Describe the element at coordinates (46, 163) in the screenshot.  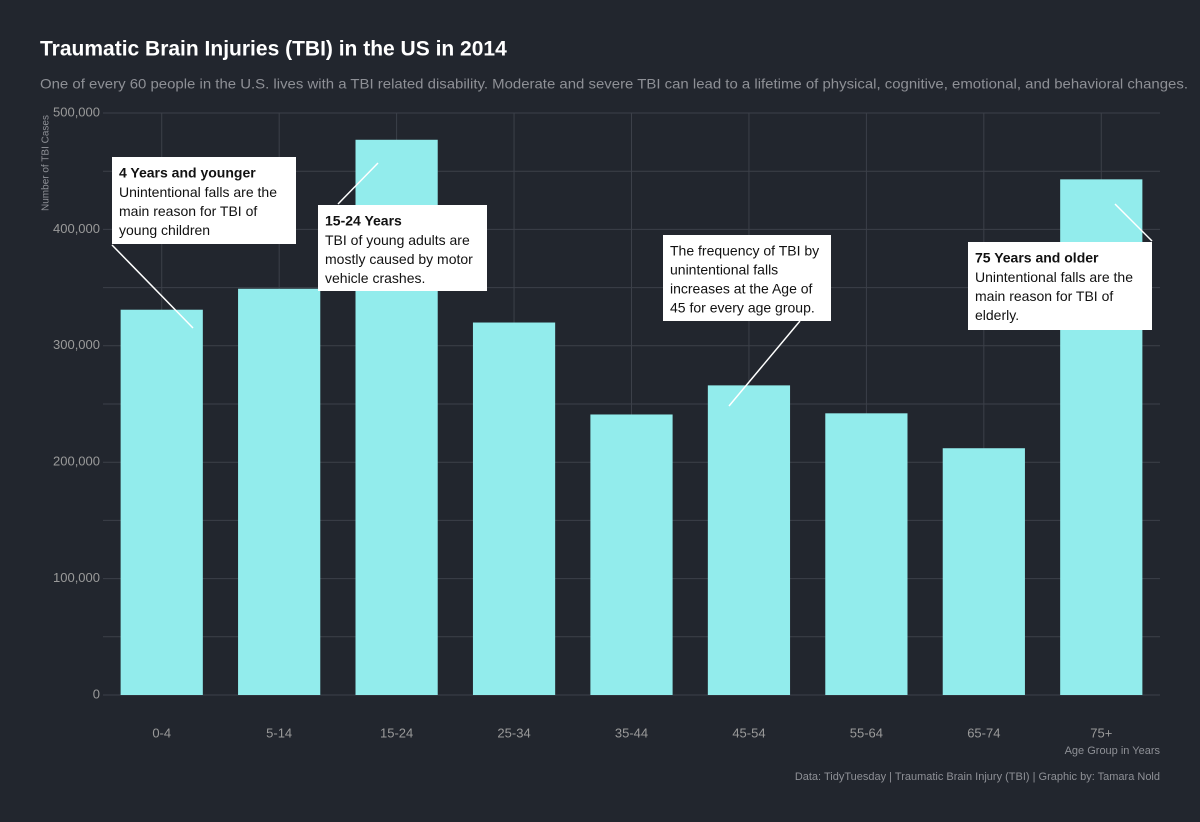
I see `y-axis-label: Number of TBI Cases` at that location.